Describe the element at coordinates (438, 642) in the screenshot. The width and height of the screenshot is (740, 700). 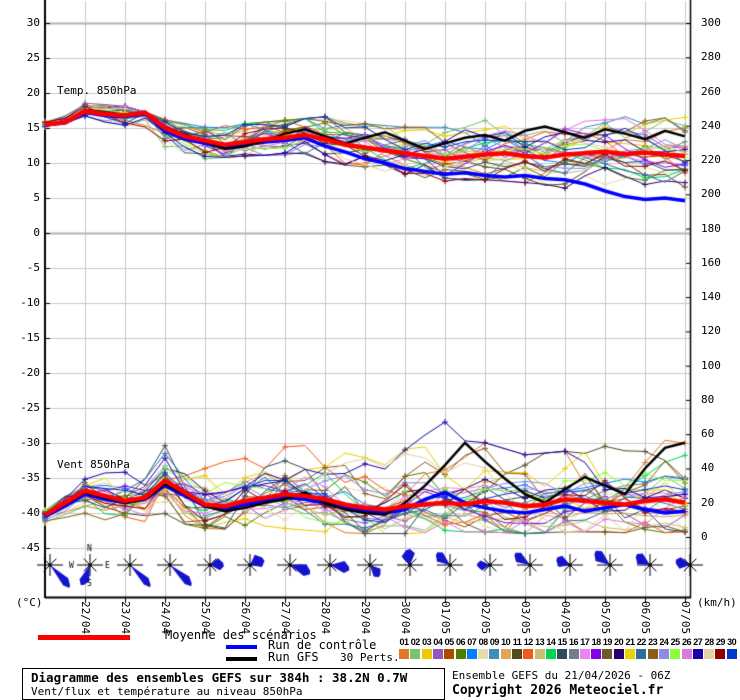
I see `pert-number-label: 04` at that location.